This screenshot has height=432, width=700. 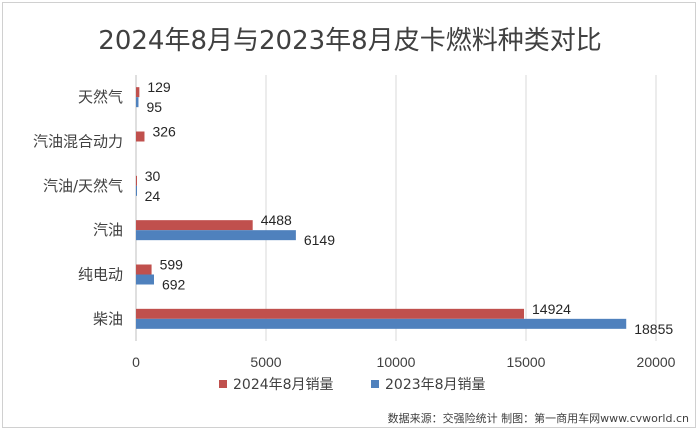 I want to click on data-label: 692, so click(x=174, y=285).